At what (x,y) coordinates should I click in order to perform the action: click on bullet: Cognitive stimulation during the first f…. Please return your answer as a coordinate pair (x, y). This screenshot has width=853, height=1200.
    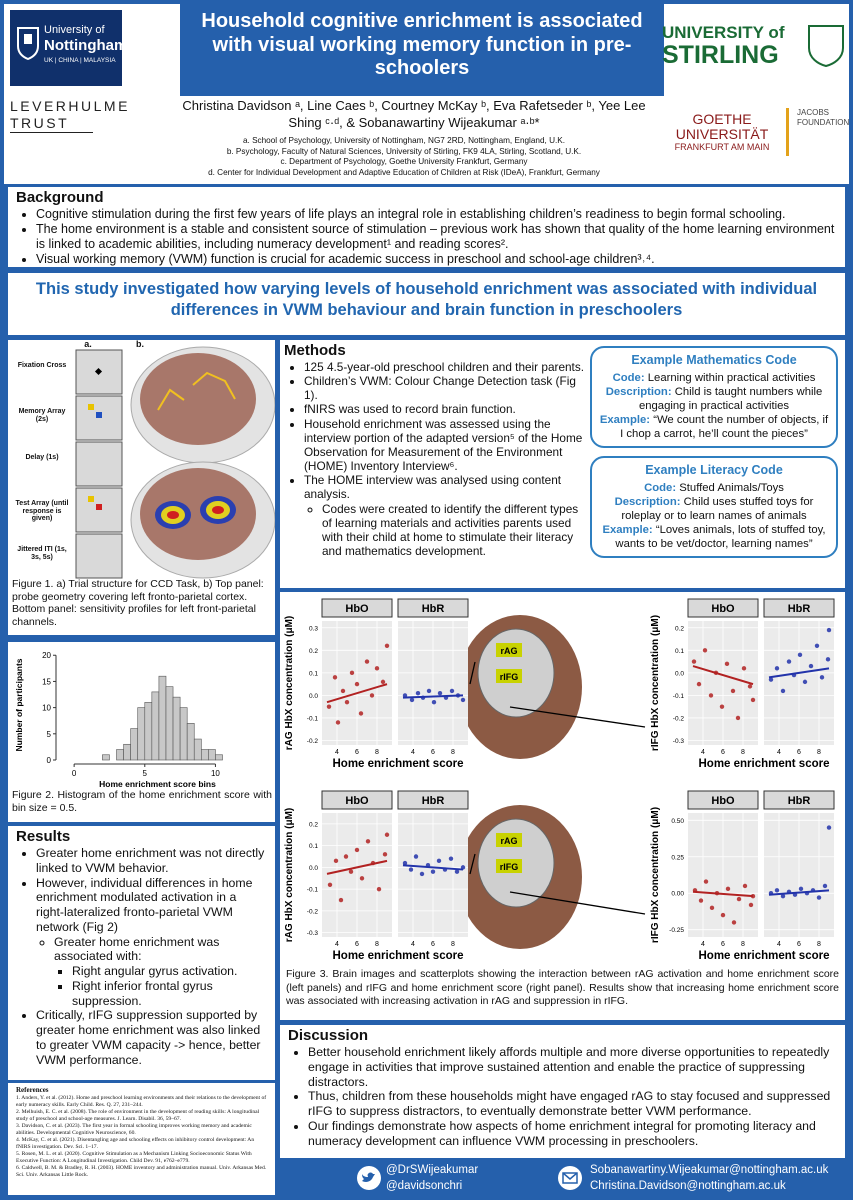
    Looking at the image, I should click on (436, 214).